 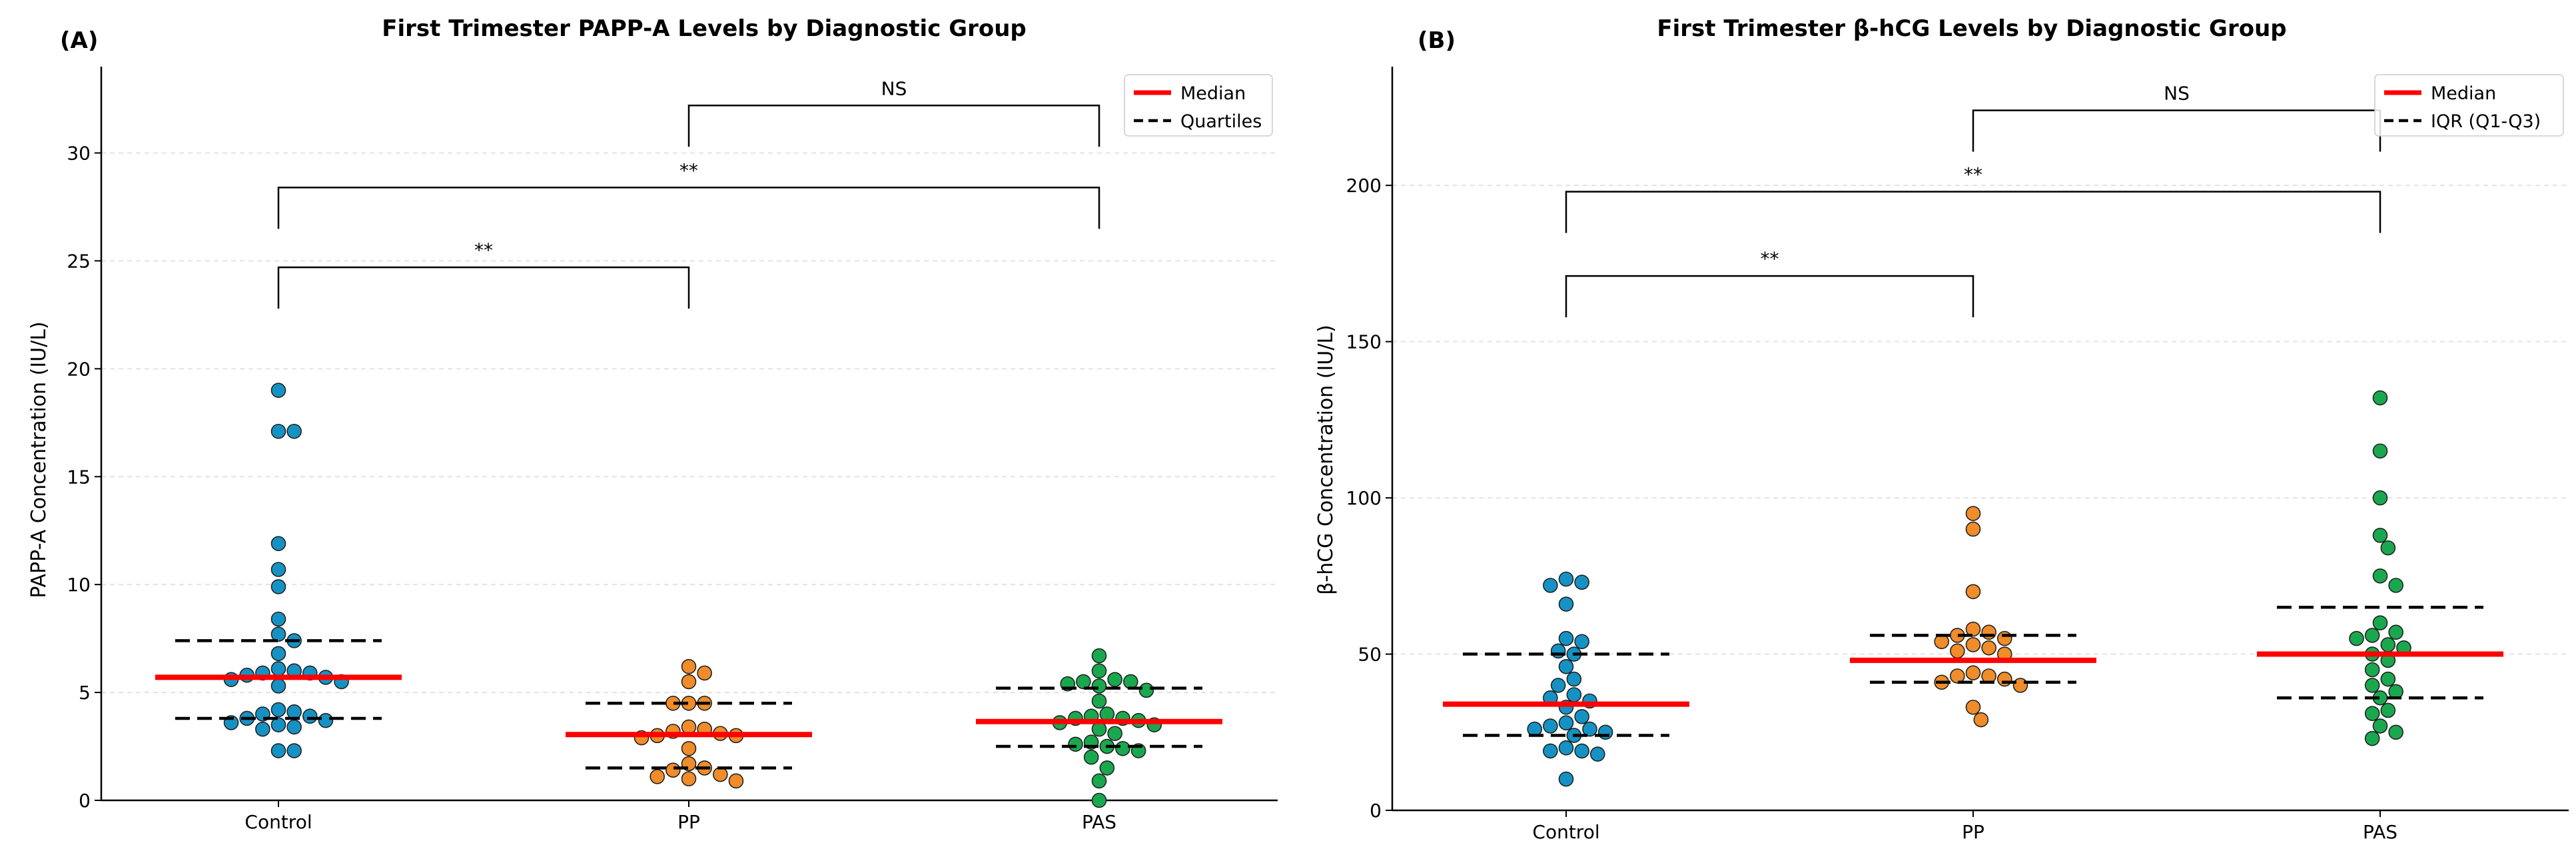 I want to click on y-tick-label: 30, so click(x=79, y=154).